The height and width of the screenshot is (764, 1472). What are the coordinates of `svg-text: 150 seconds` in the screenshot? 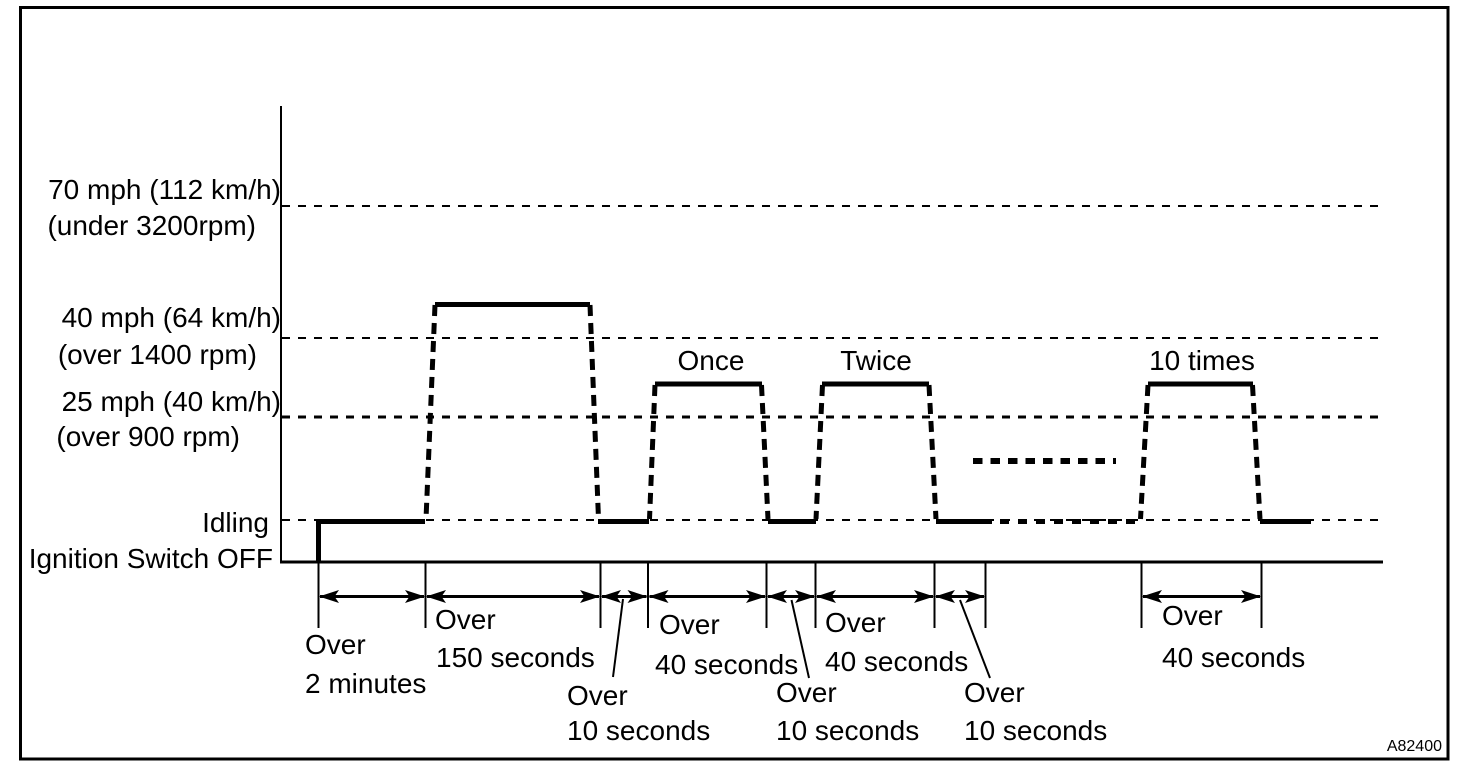 It's located at (515, 657).